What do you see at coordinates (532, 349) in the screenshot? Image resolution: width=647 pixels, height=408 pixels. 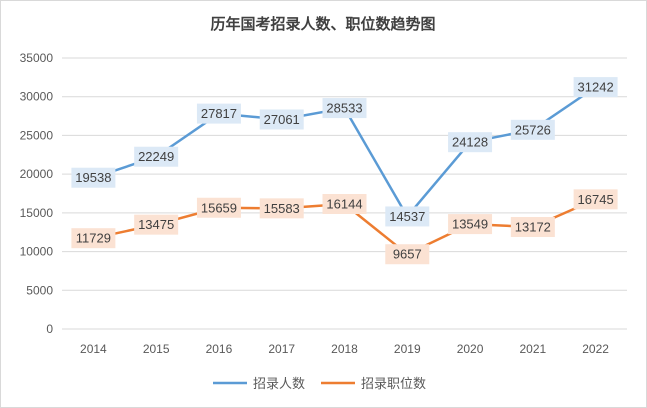 I see `x-tick-label: 2021` at bounding box center [532, 349].